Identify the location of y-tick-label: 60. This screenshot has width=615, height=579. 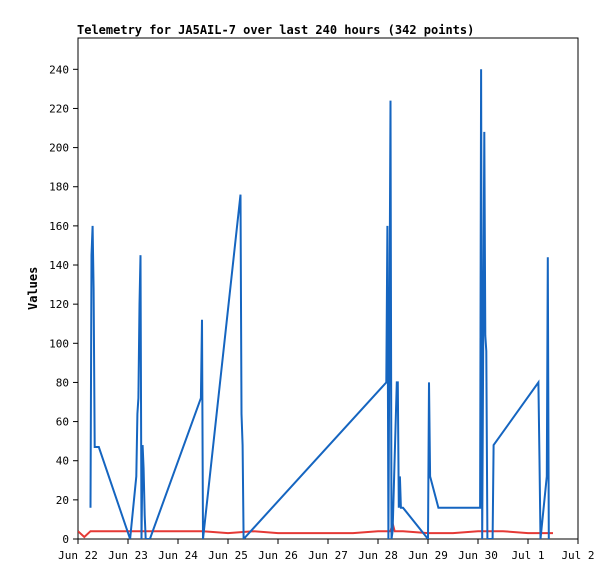
(62, 422).